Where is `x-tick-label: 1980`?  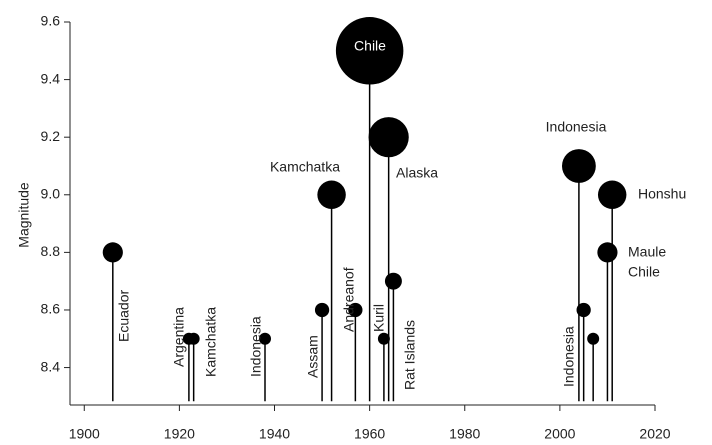 x-tick-label: 1980 is located at coordinates (464, 434).